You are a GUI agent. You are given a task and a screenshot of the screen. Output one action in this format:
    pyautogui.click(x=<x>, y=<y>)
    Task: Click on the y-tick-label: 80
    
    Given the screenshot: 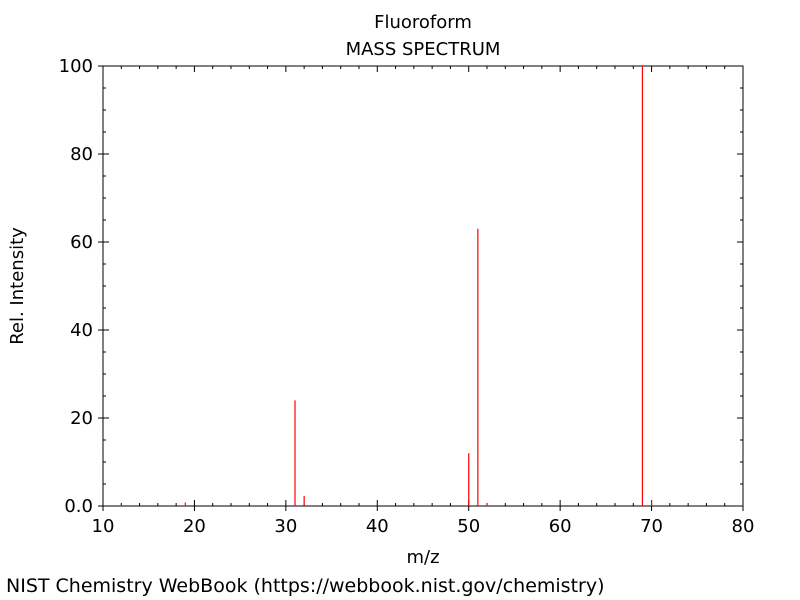 What is the action you would take?
    pyautogui.click(x=81, y=154)
    